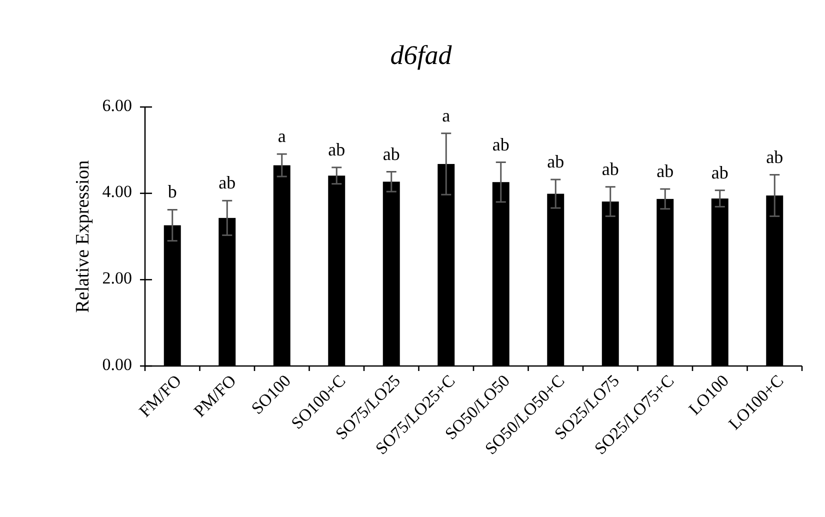 This screenshot has width=825, height=517. What do you see at coordinates (117, 278) in the screenshot?
I see `y-tick-label: 2.00` at bounding box center [117, 278].